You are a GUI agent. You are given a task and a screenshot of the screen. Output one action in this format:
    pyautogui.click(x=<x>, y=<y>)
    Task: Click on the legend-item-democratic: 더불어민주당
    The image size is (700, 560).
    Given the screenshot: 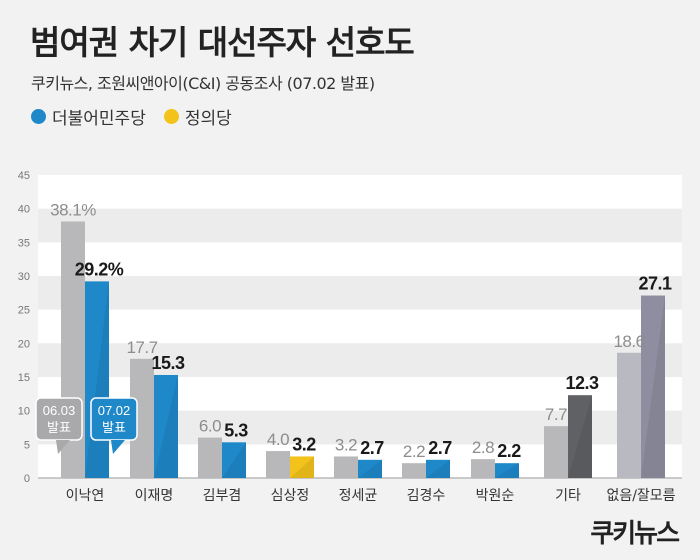 What is the action you would take?
    pyautogui.click(x=88, y=116)
    